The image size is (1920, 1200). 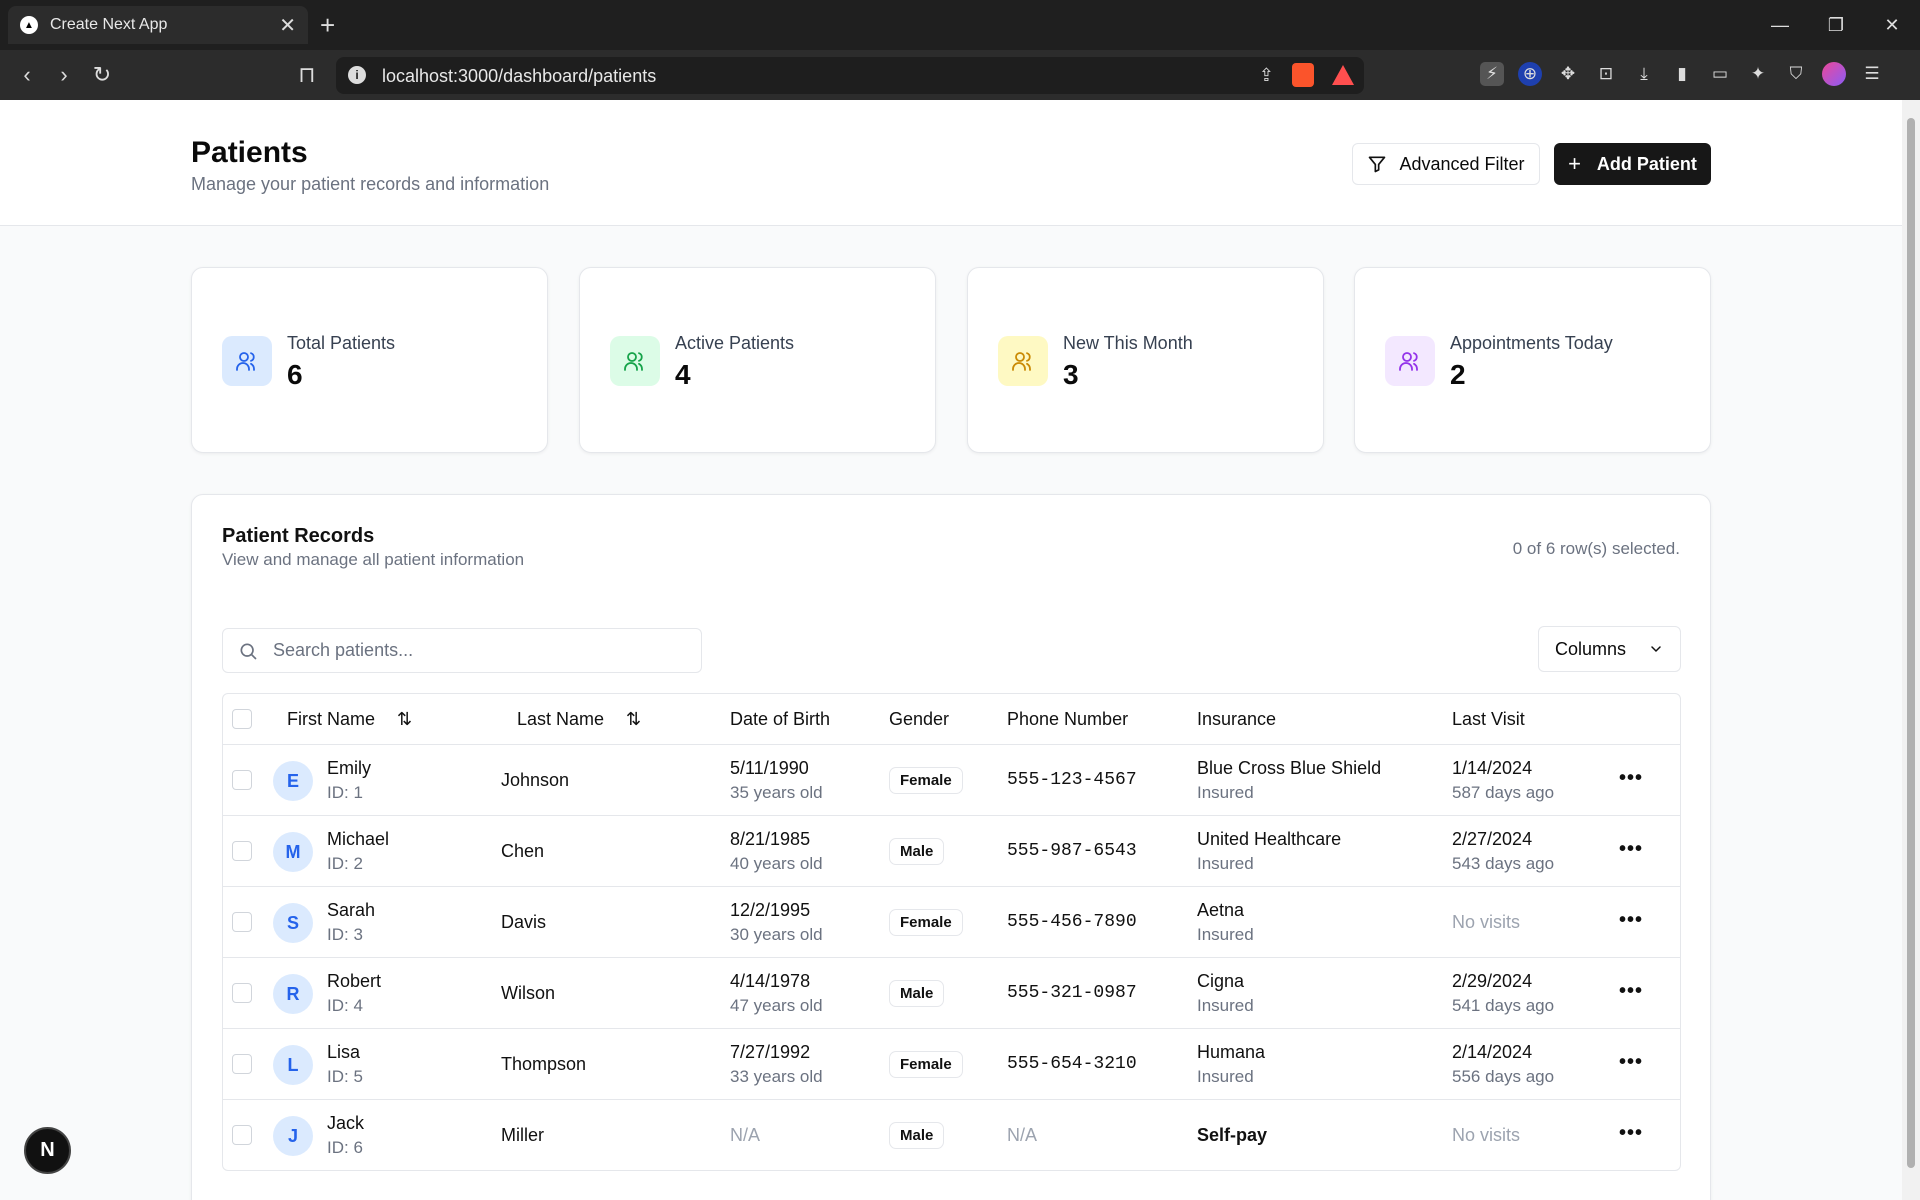 What do you see at coordinates (248, 651) in the screenshot?
I see `search-icon` at bounding box center [248, 651].